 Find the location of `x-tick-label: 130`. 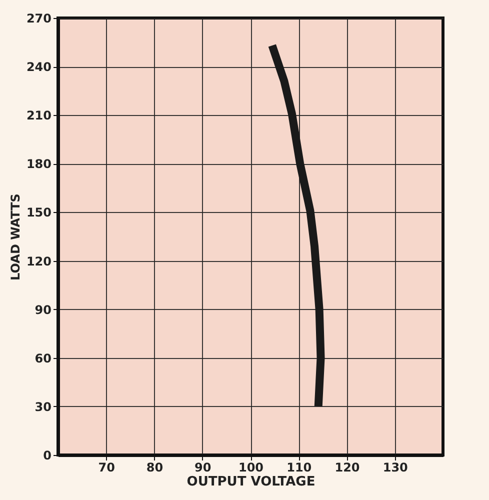

x-tick-label: 130 is located at coordinates (395, 467).